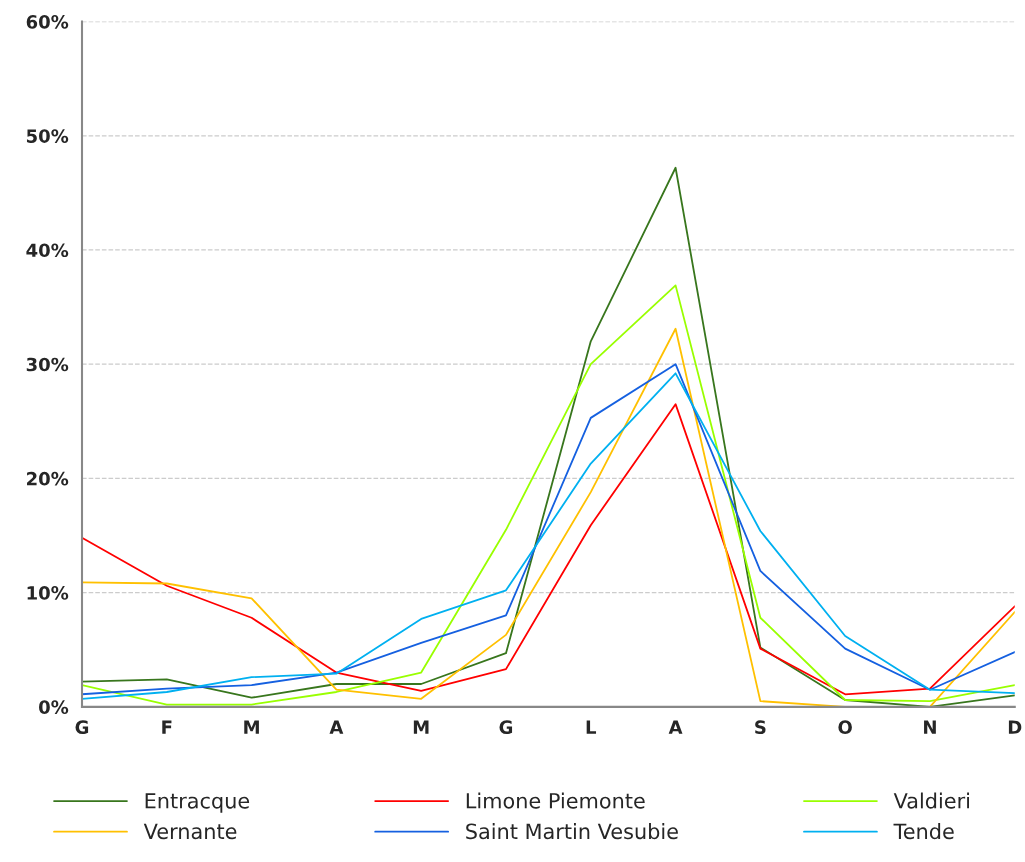 Image resolution: width=1025 pixels, height=862 pixels. I want to click on legend-label: Tende, so click(923, 831).